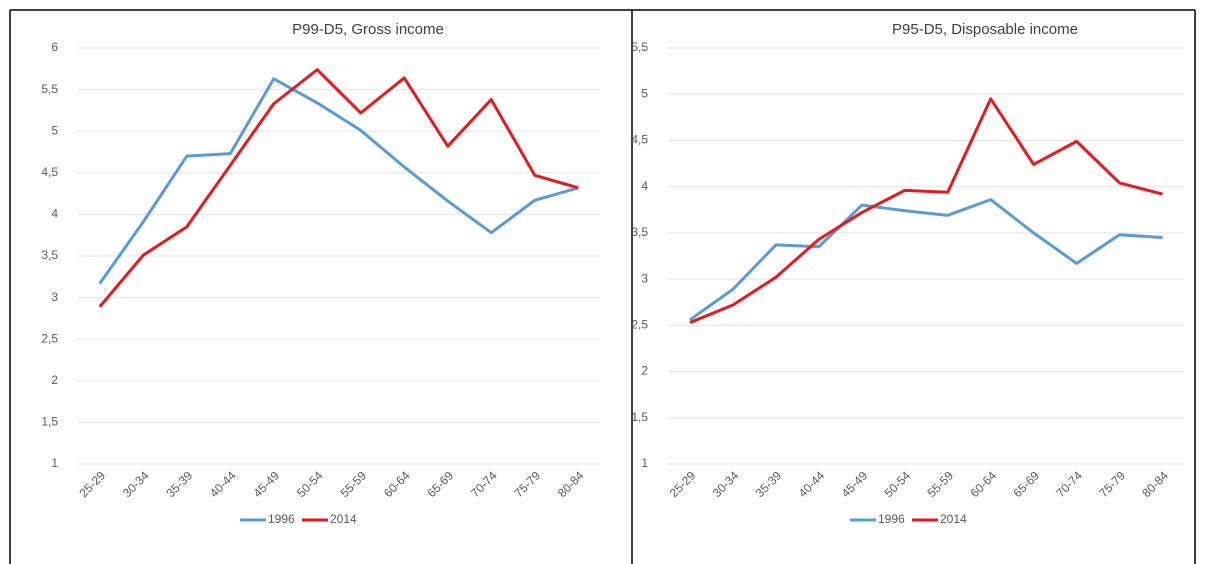 The width and height of the screenshot is (1205, 564). I want to click on chart-title: P95-D5, Disposable income, so click(985, 29).